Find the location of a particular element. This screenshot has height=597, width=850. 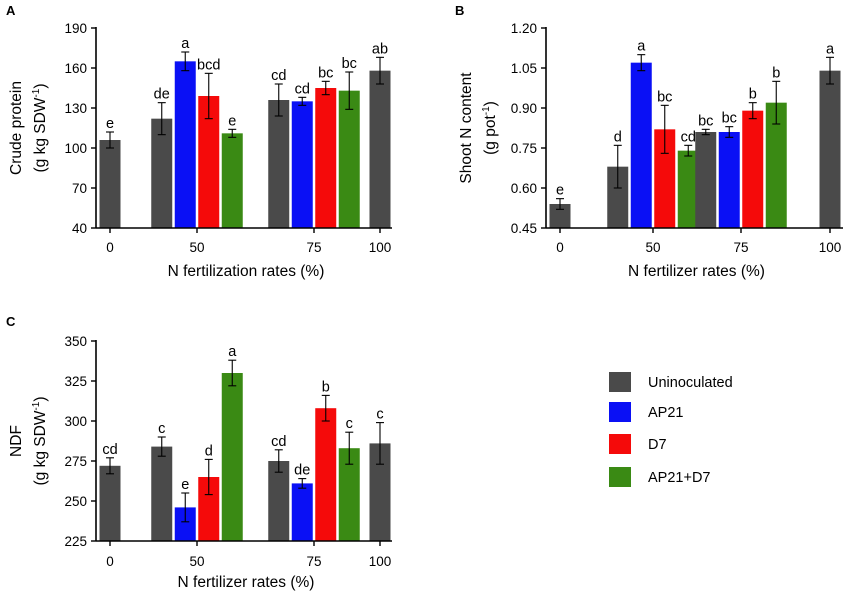

y-tick-label: 130 is located at coordinates (75, 108).